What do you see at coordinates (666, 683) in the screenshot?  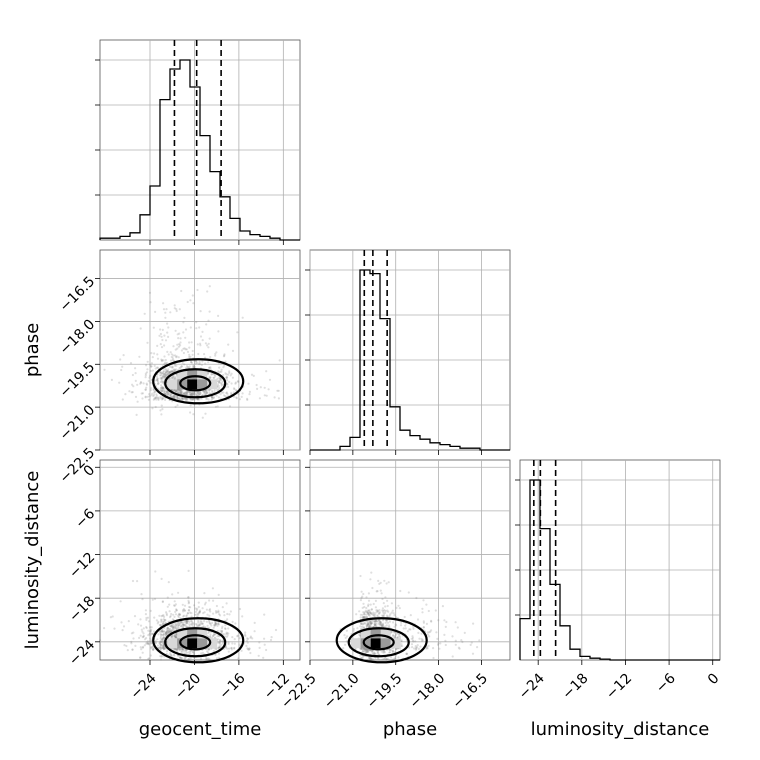 I see `xtick-label-luminosity_distance-3: −6` at bounding box center [666, 683].